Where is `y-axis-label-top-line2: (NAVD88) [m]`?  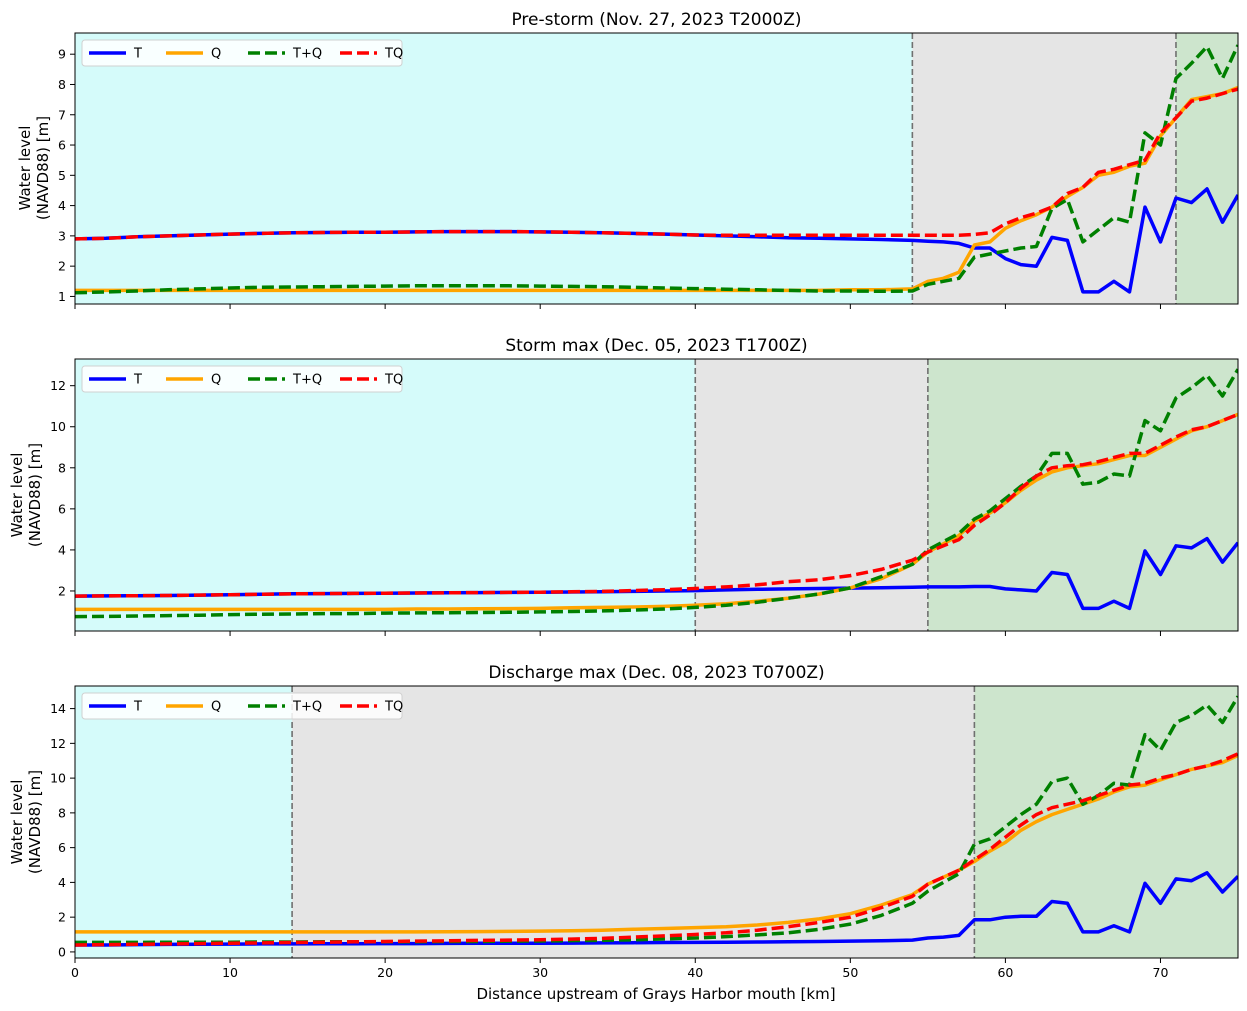
y-axis-label-top-line2: (NAVD88) [m] is located at coordinates (43, 168).